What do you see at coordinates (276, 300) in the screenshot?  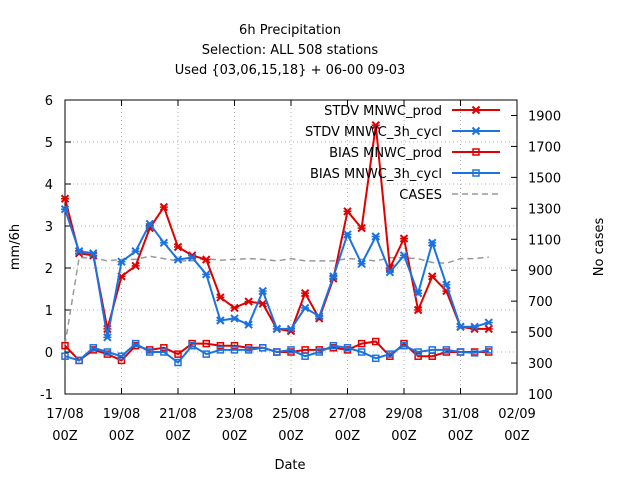 I see `series-cases` at bounding box center [276, 300].